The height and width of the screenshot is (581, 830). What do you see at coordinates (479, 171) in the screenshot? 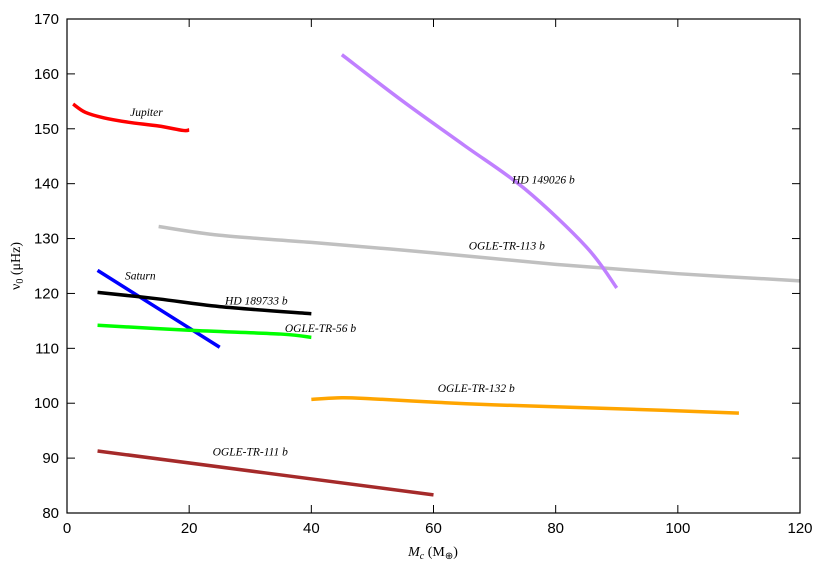
I see `series-line-hd-149026-b` at bounding box center [479, 171].